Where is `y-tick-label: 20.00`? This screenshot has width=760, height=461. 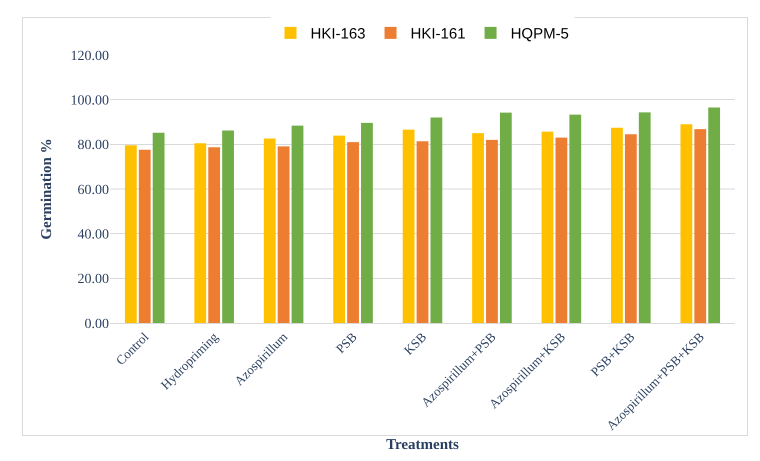
y-tick-label: 20.00 is located at coordinates (93, 280).